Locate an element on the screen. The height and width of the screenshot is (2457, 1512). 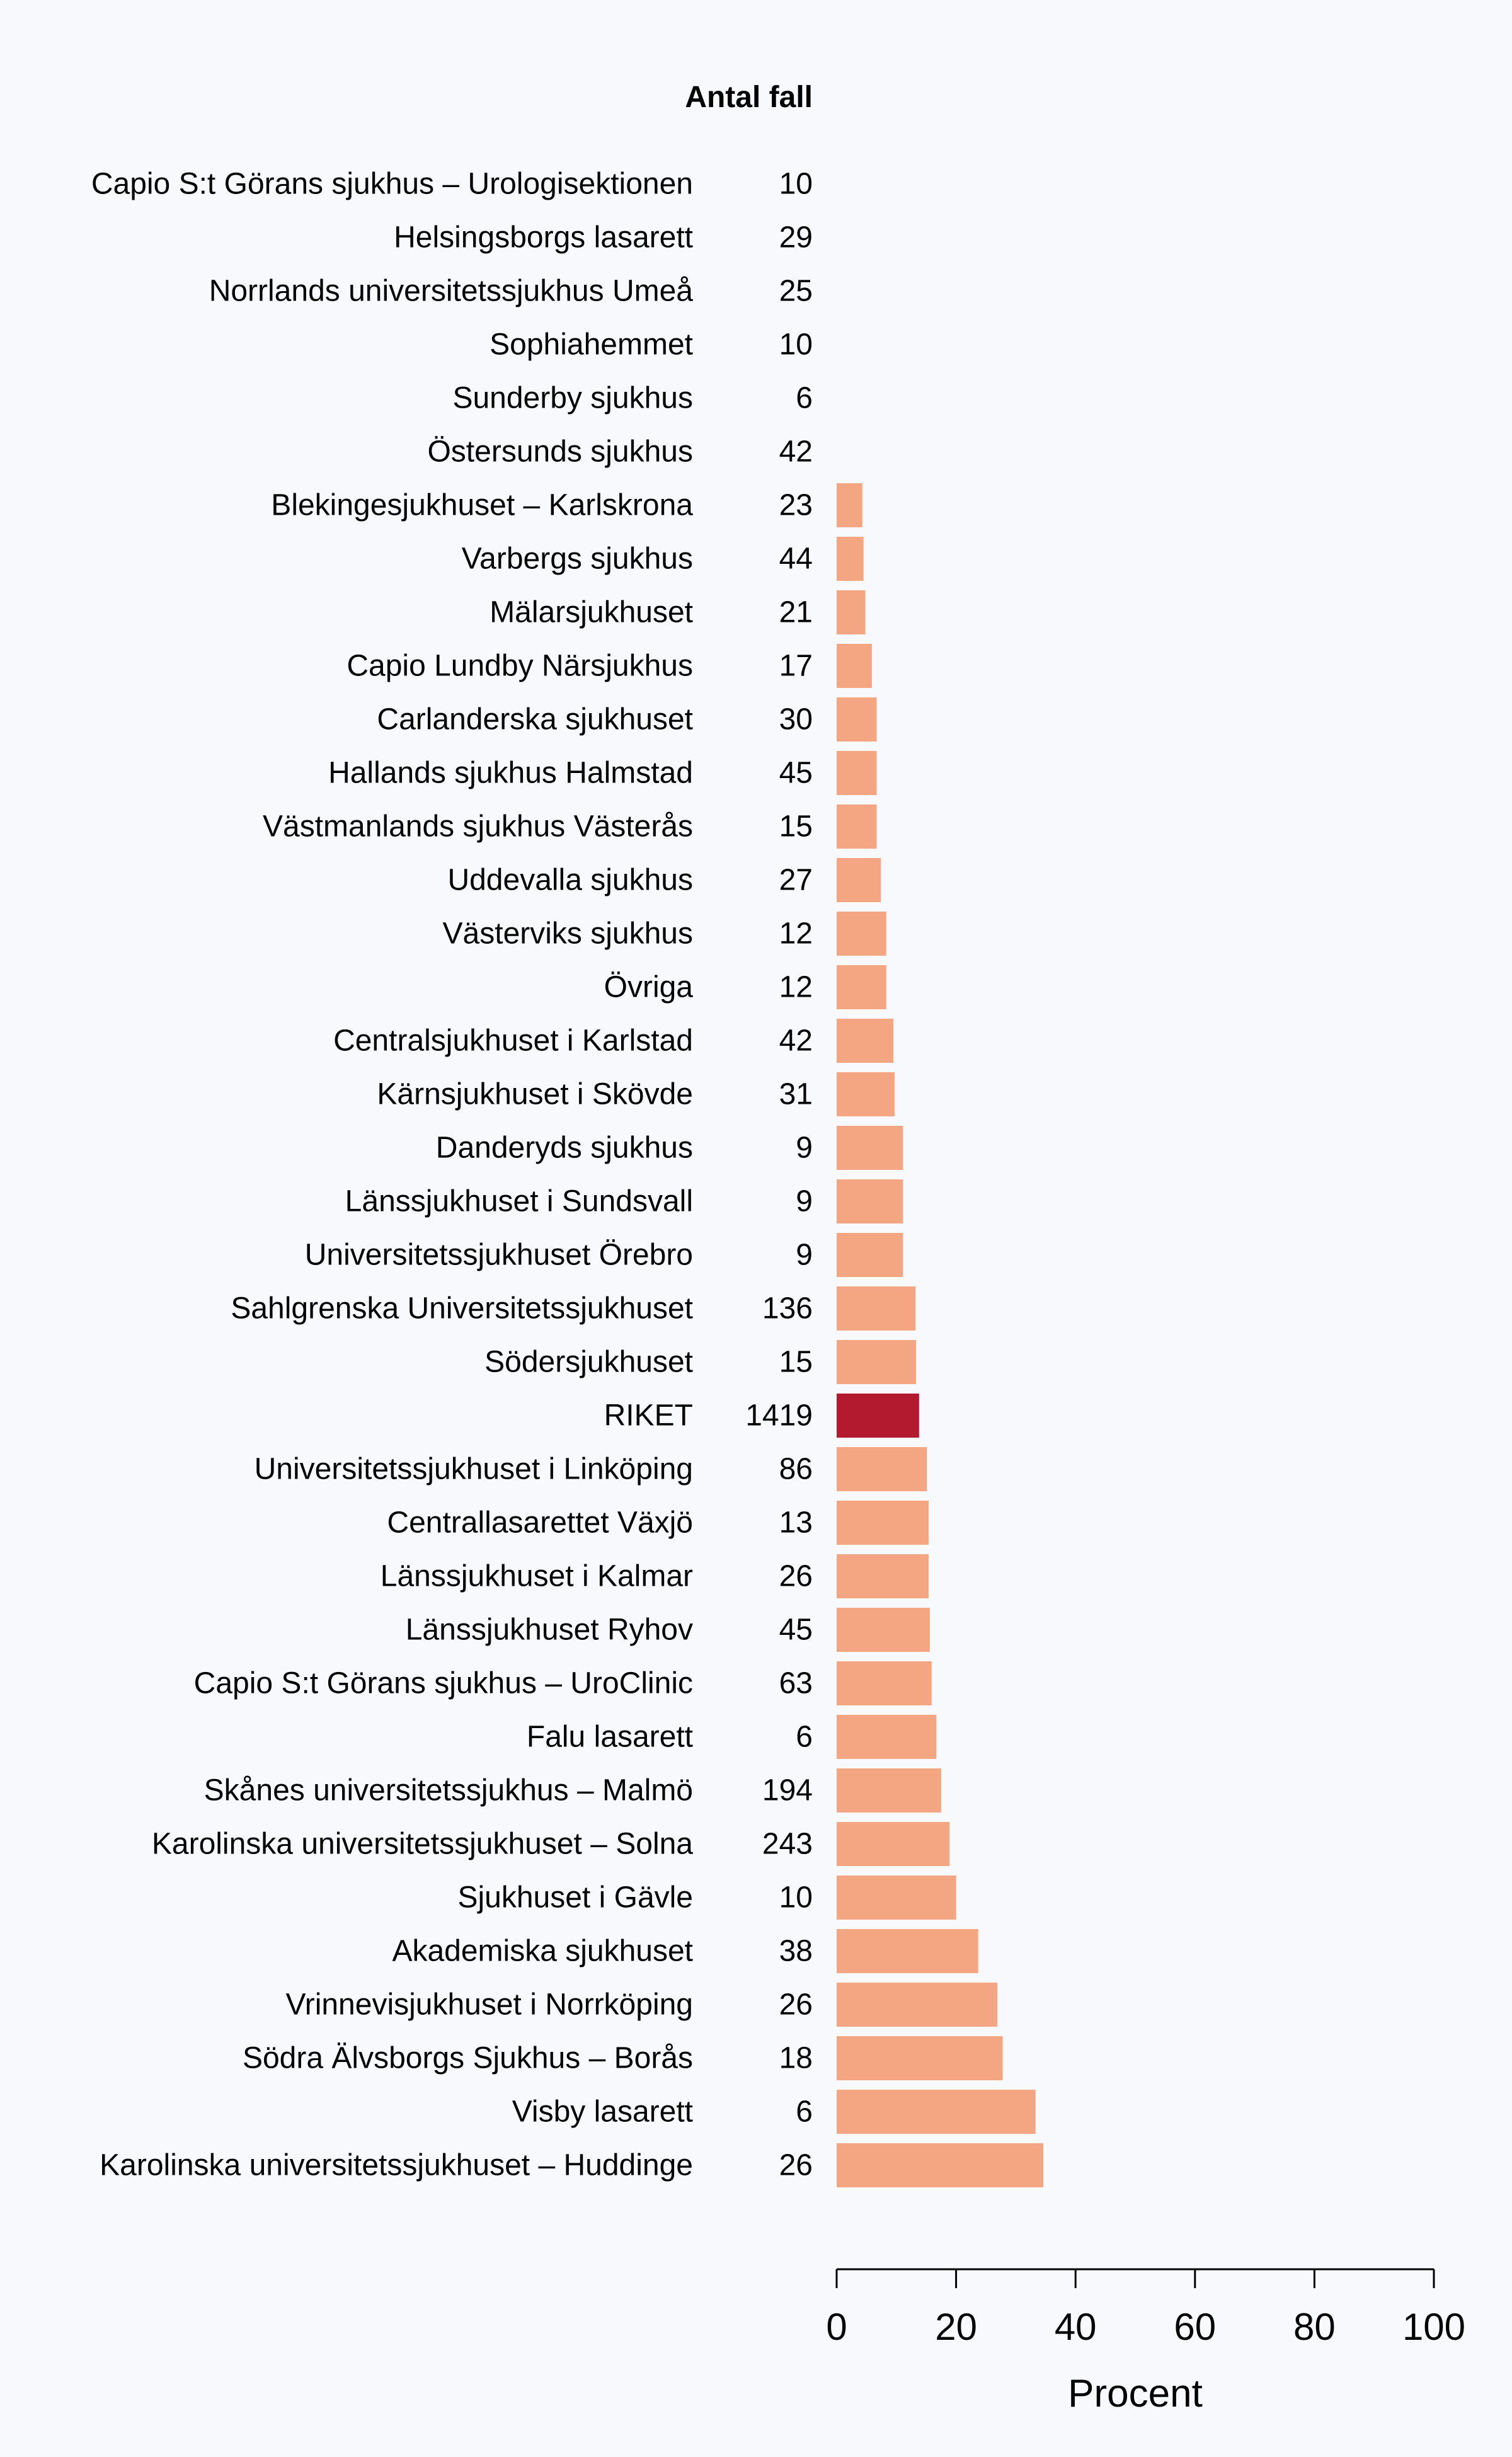
category-label: Kärnsjukhuset i Skövde is located at coordinates (535, 1094).